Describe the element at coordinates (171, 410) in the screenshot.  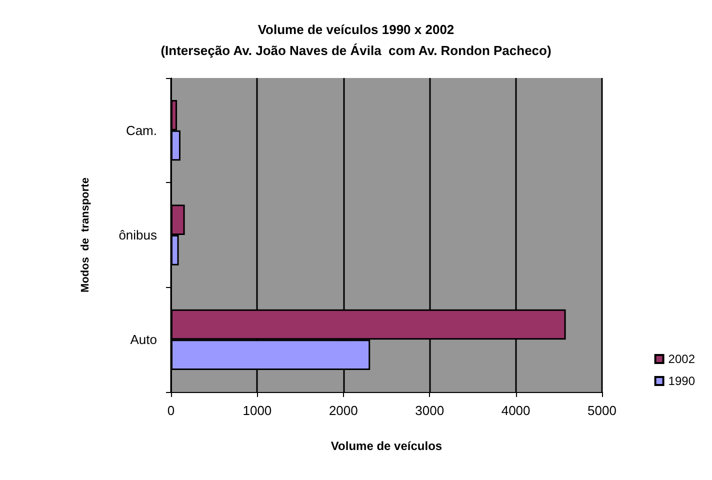
I see `x-tick-label: 0` at that location.